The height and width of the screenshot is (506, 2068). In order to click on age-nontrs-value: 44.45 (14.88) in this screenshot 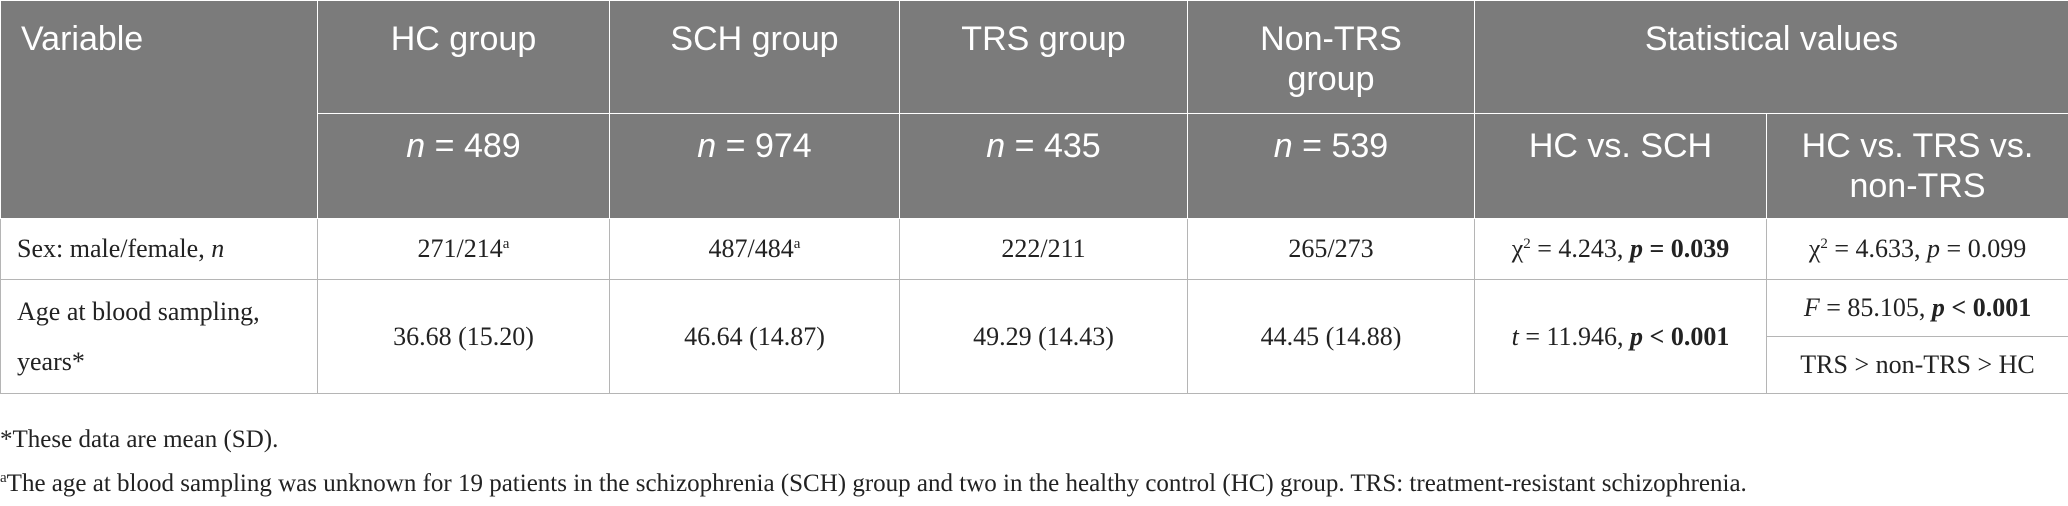, I will do `click(1331, 337)`.